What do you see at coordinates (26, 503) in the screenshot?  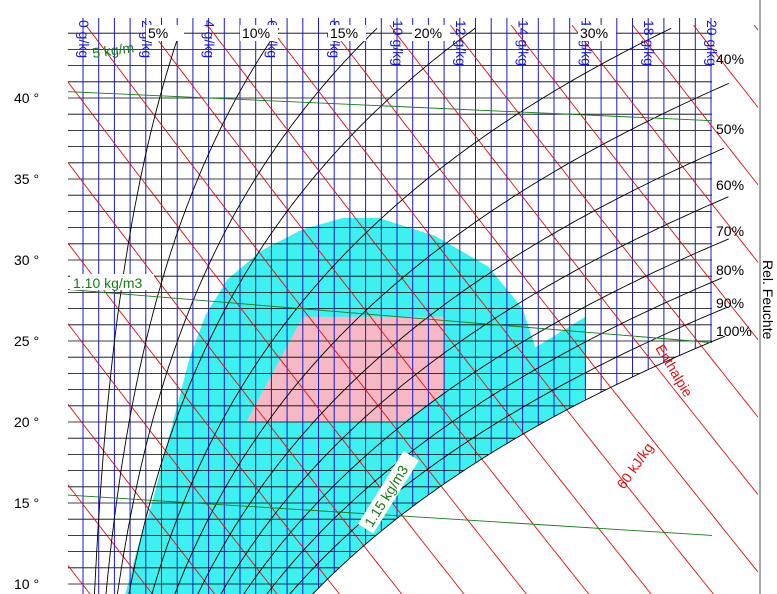 I see `y-tick-label: 15 °` at bounding box center [26, 503].